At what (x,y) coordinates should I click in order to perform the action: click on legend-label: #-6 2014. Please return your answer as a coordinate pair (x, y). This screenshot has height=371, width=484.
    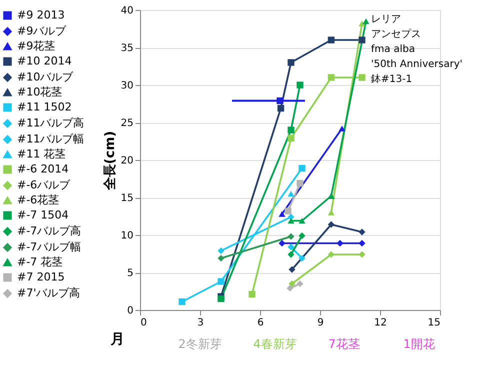
    Looking at the image, I should click on (43, 169).